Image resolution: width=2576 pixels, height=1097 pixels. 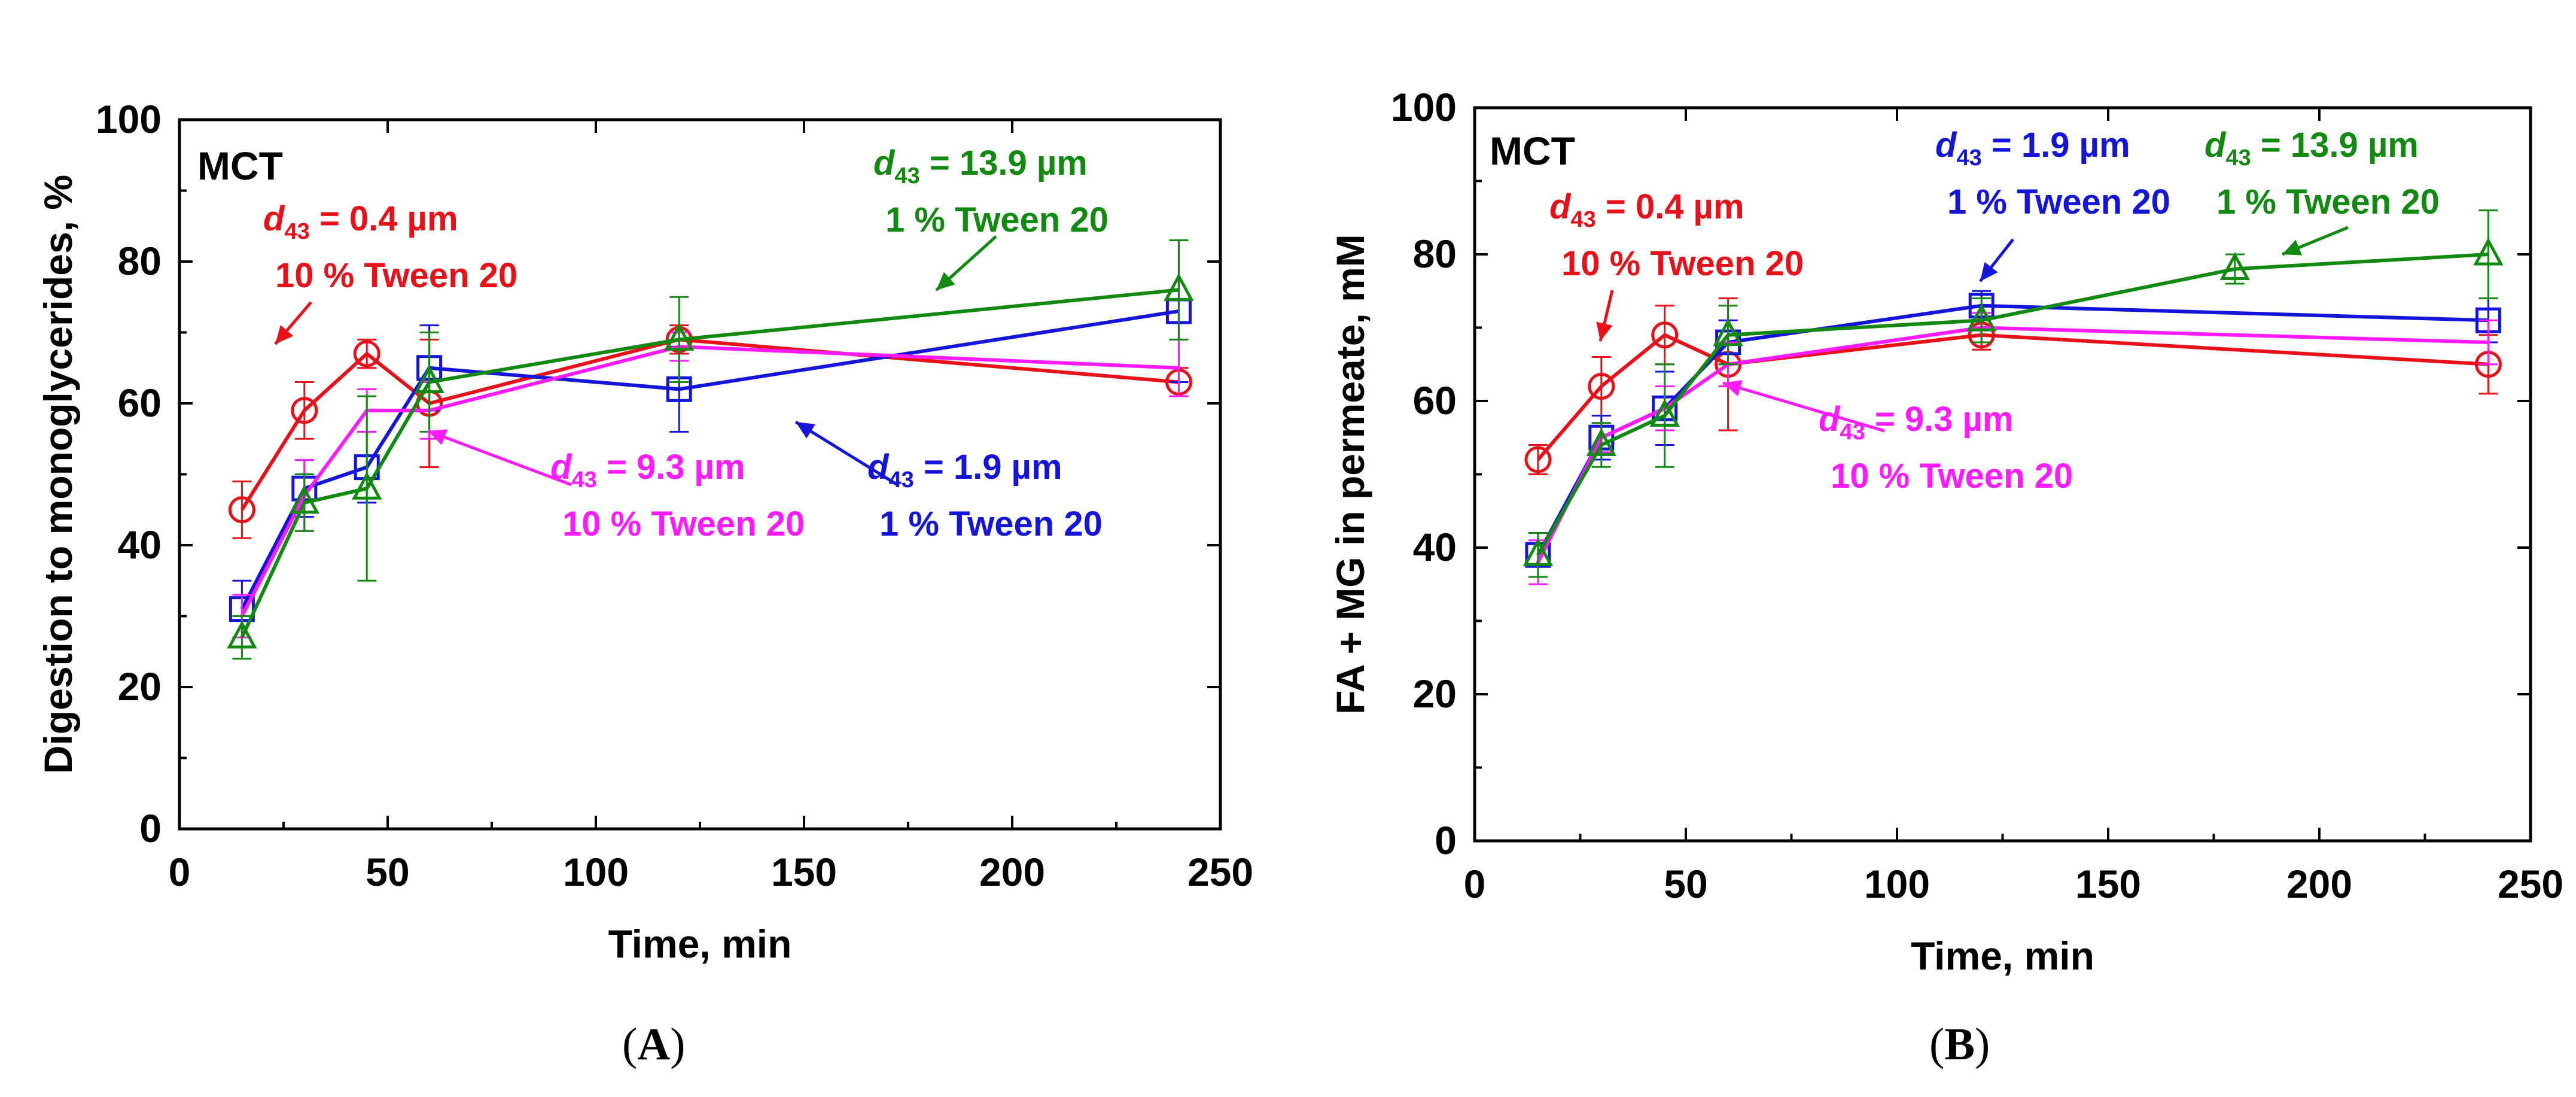 I want to click on y-tick-label: 20, so click(x=140, y=686).